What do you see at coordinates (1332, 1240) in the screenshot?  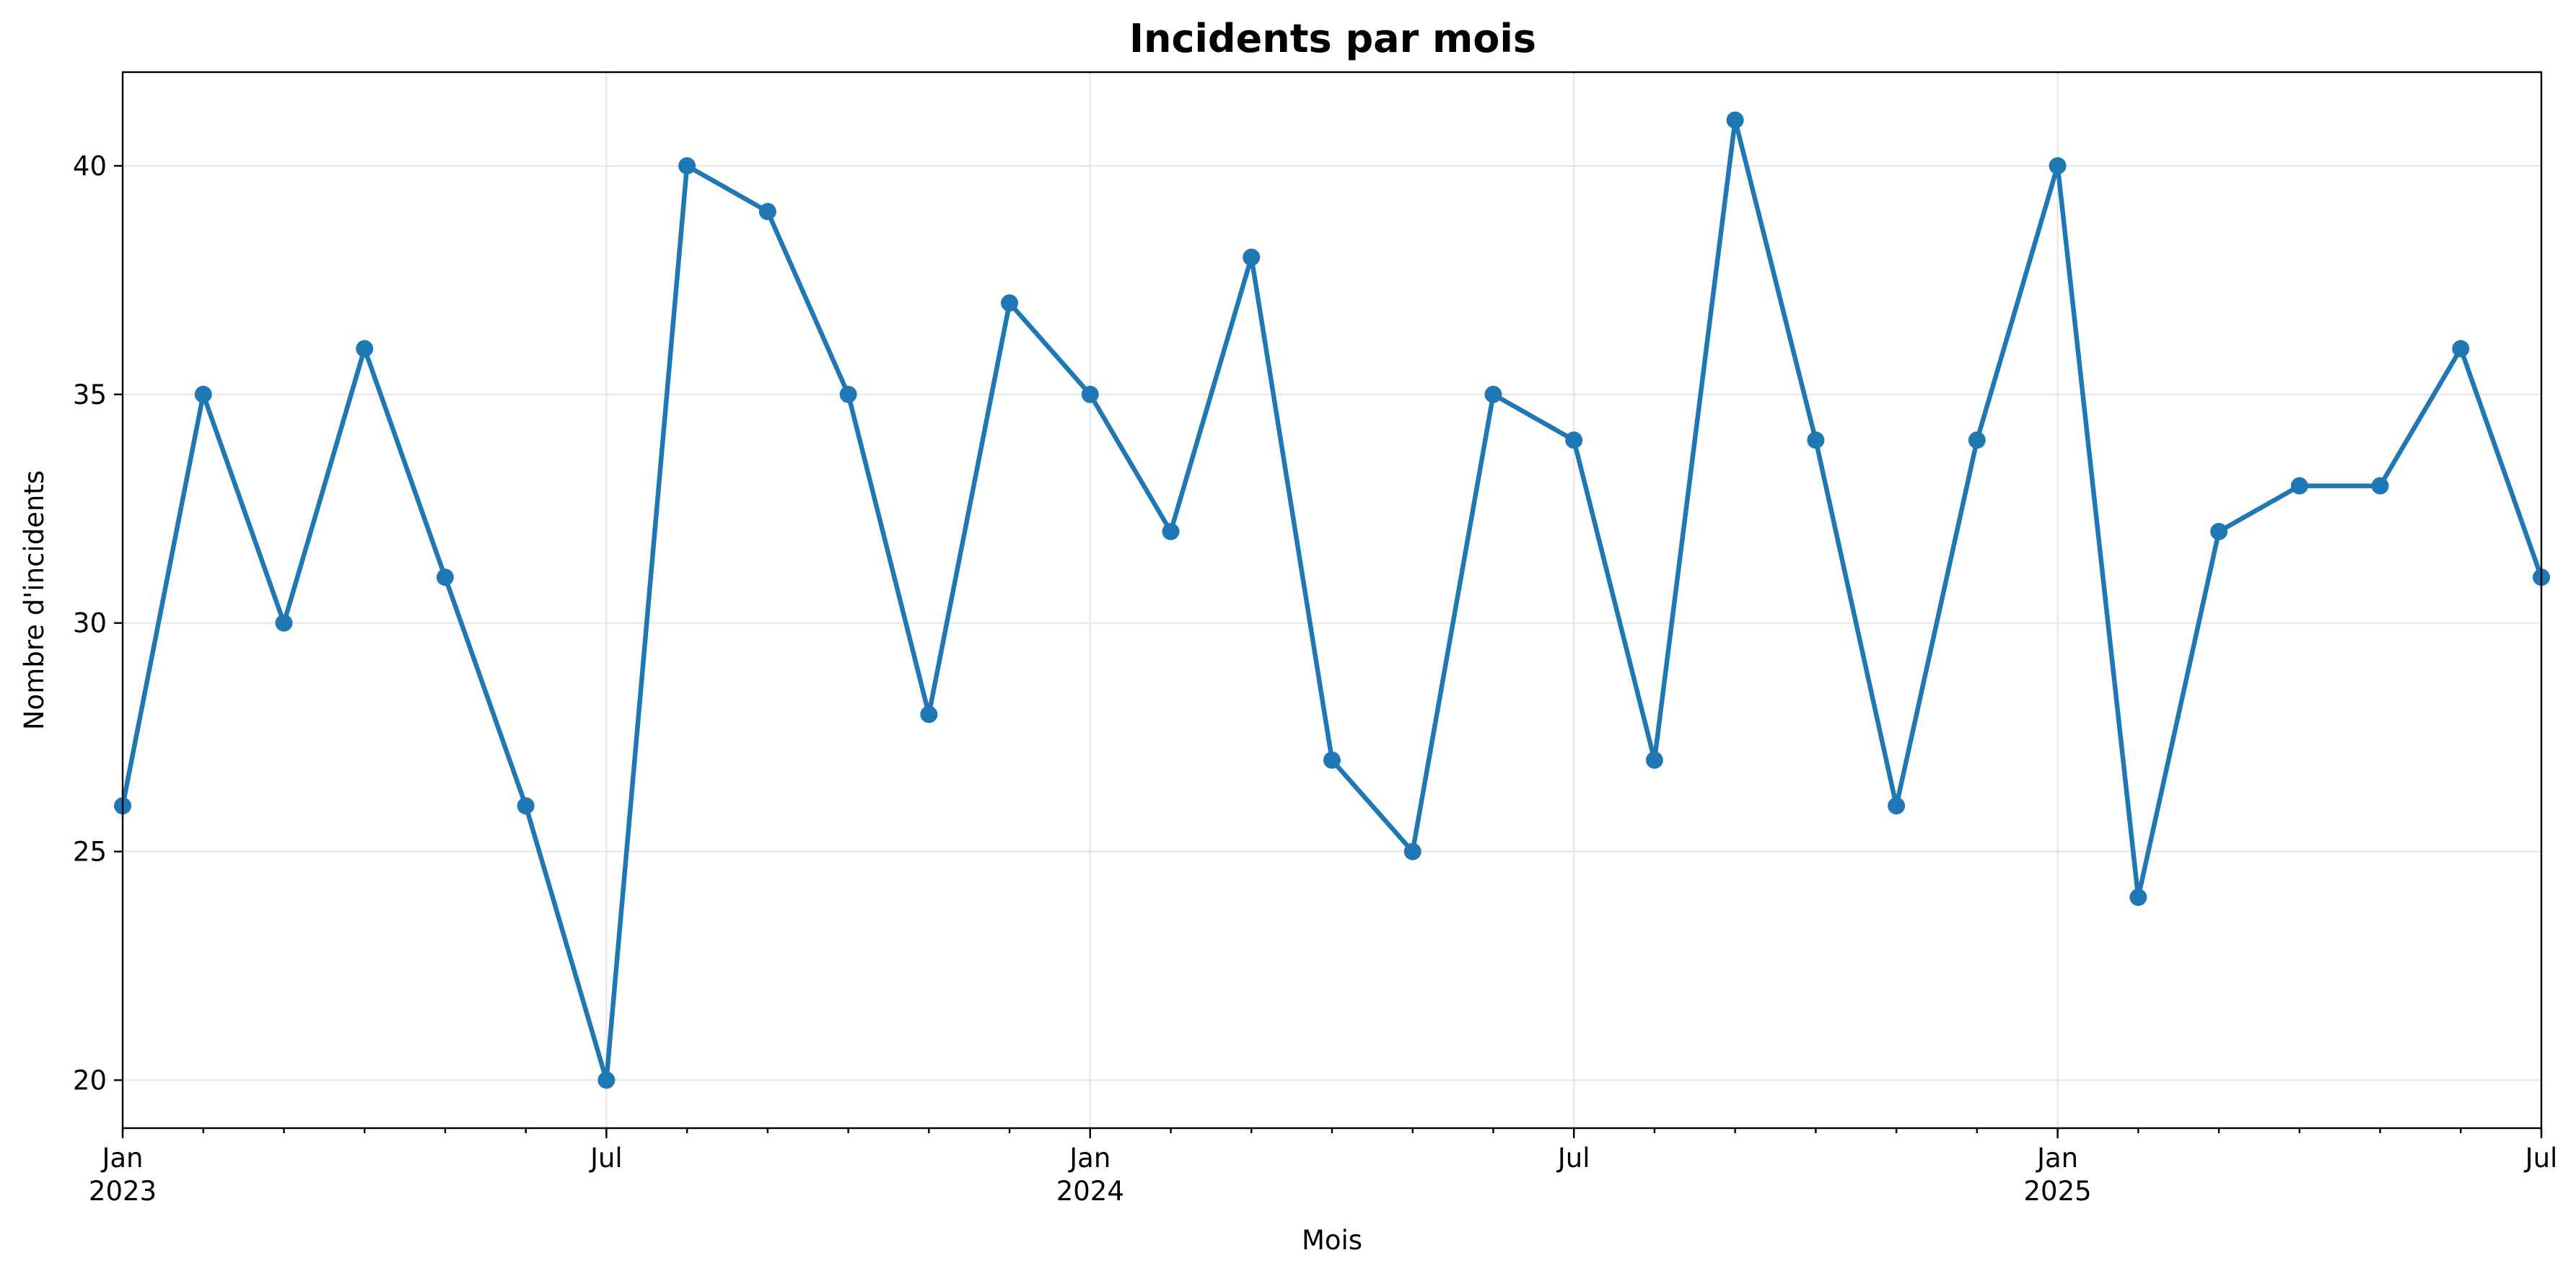 I see `x-axis-label: Mois` at bounding box center [1332, 1240].